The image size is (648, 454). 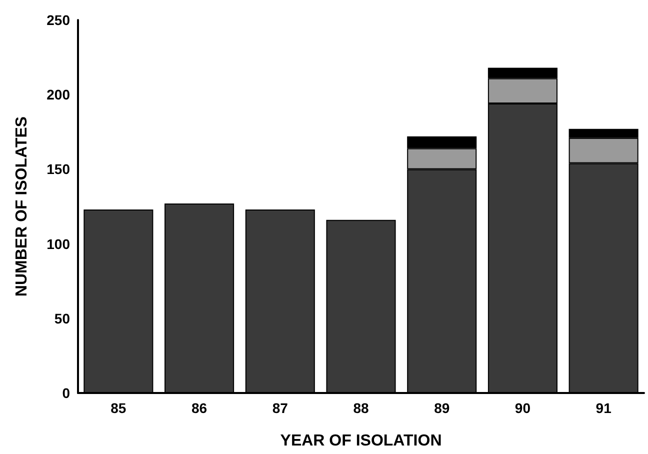 I want to click on x-tick-label: 86, so click(x=199, y=408).